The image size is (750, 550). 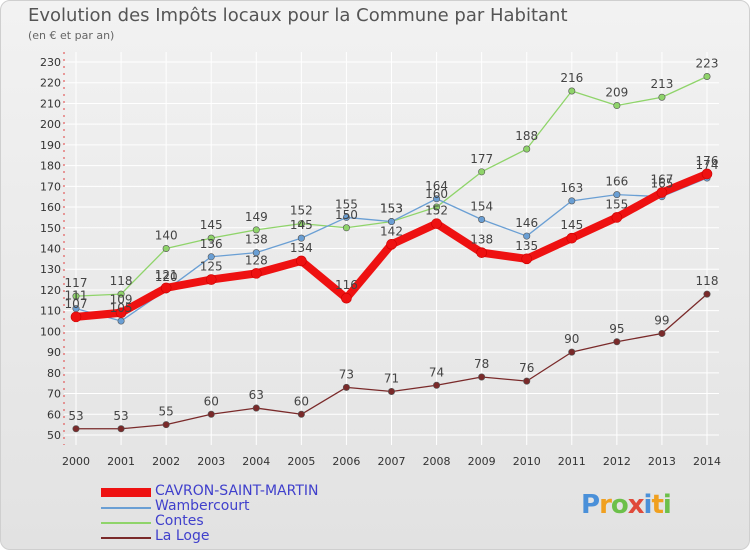 What do you see at coordinates (436, 186) in the screenshot?
I see `data-label: 164` at bounding box center [436, 186].